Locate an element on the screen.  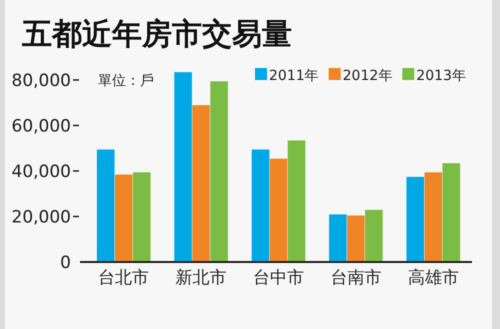
x-tick-label: 新北市 is located at coordinates (201, 278).